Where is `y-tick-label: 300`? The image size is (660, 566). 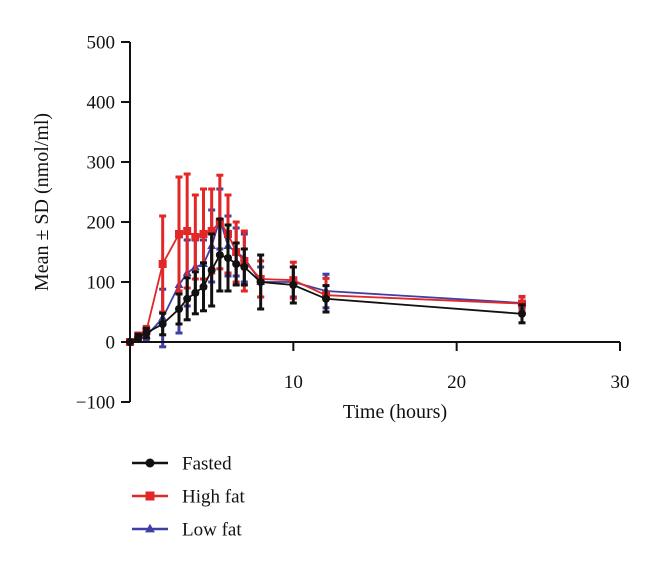
y-tick-label: 300 is located at coordinates (101, 163).